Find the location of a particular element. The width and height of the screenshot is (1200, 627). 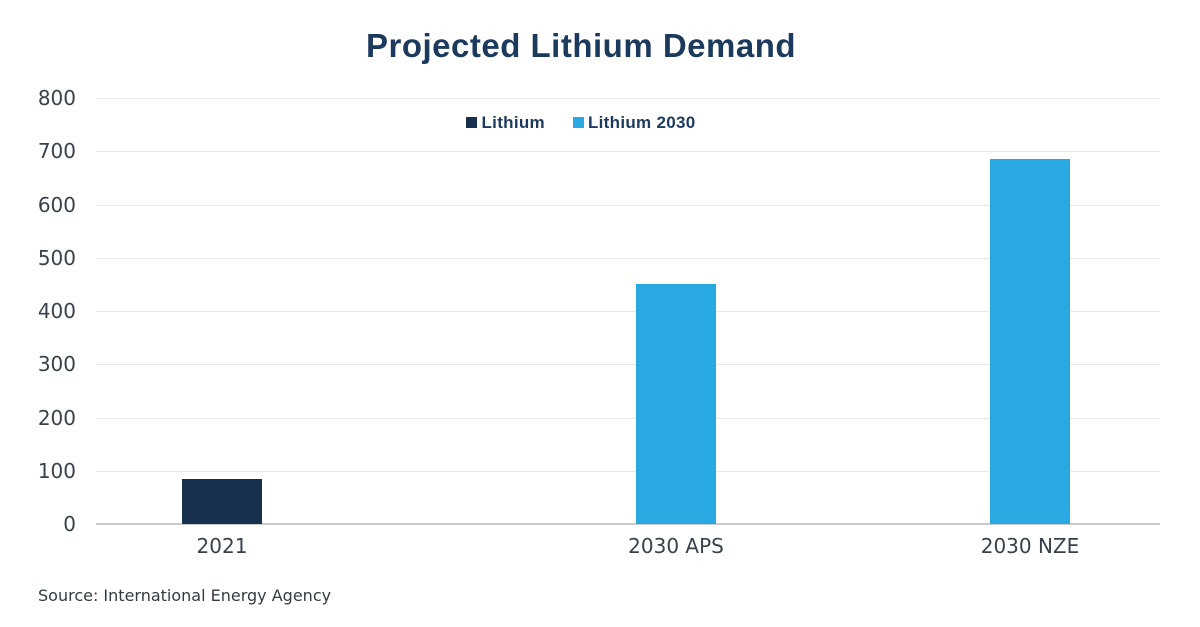

x-axis-line is located at coordinates (628, 524).